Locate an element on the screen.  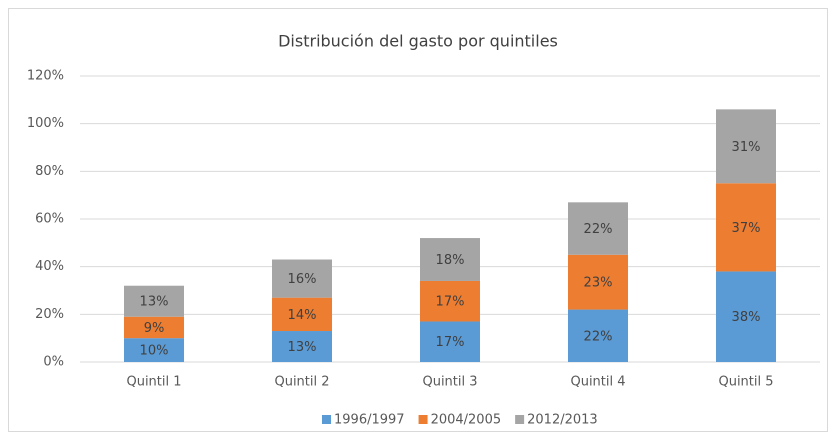
chart-title: Distribución del gasto por quintiles is located at coordinates (418, 41).